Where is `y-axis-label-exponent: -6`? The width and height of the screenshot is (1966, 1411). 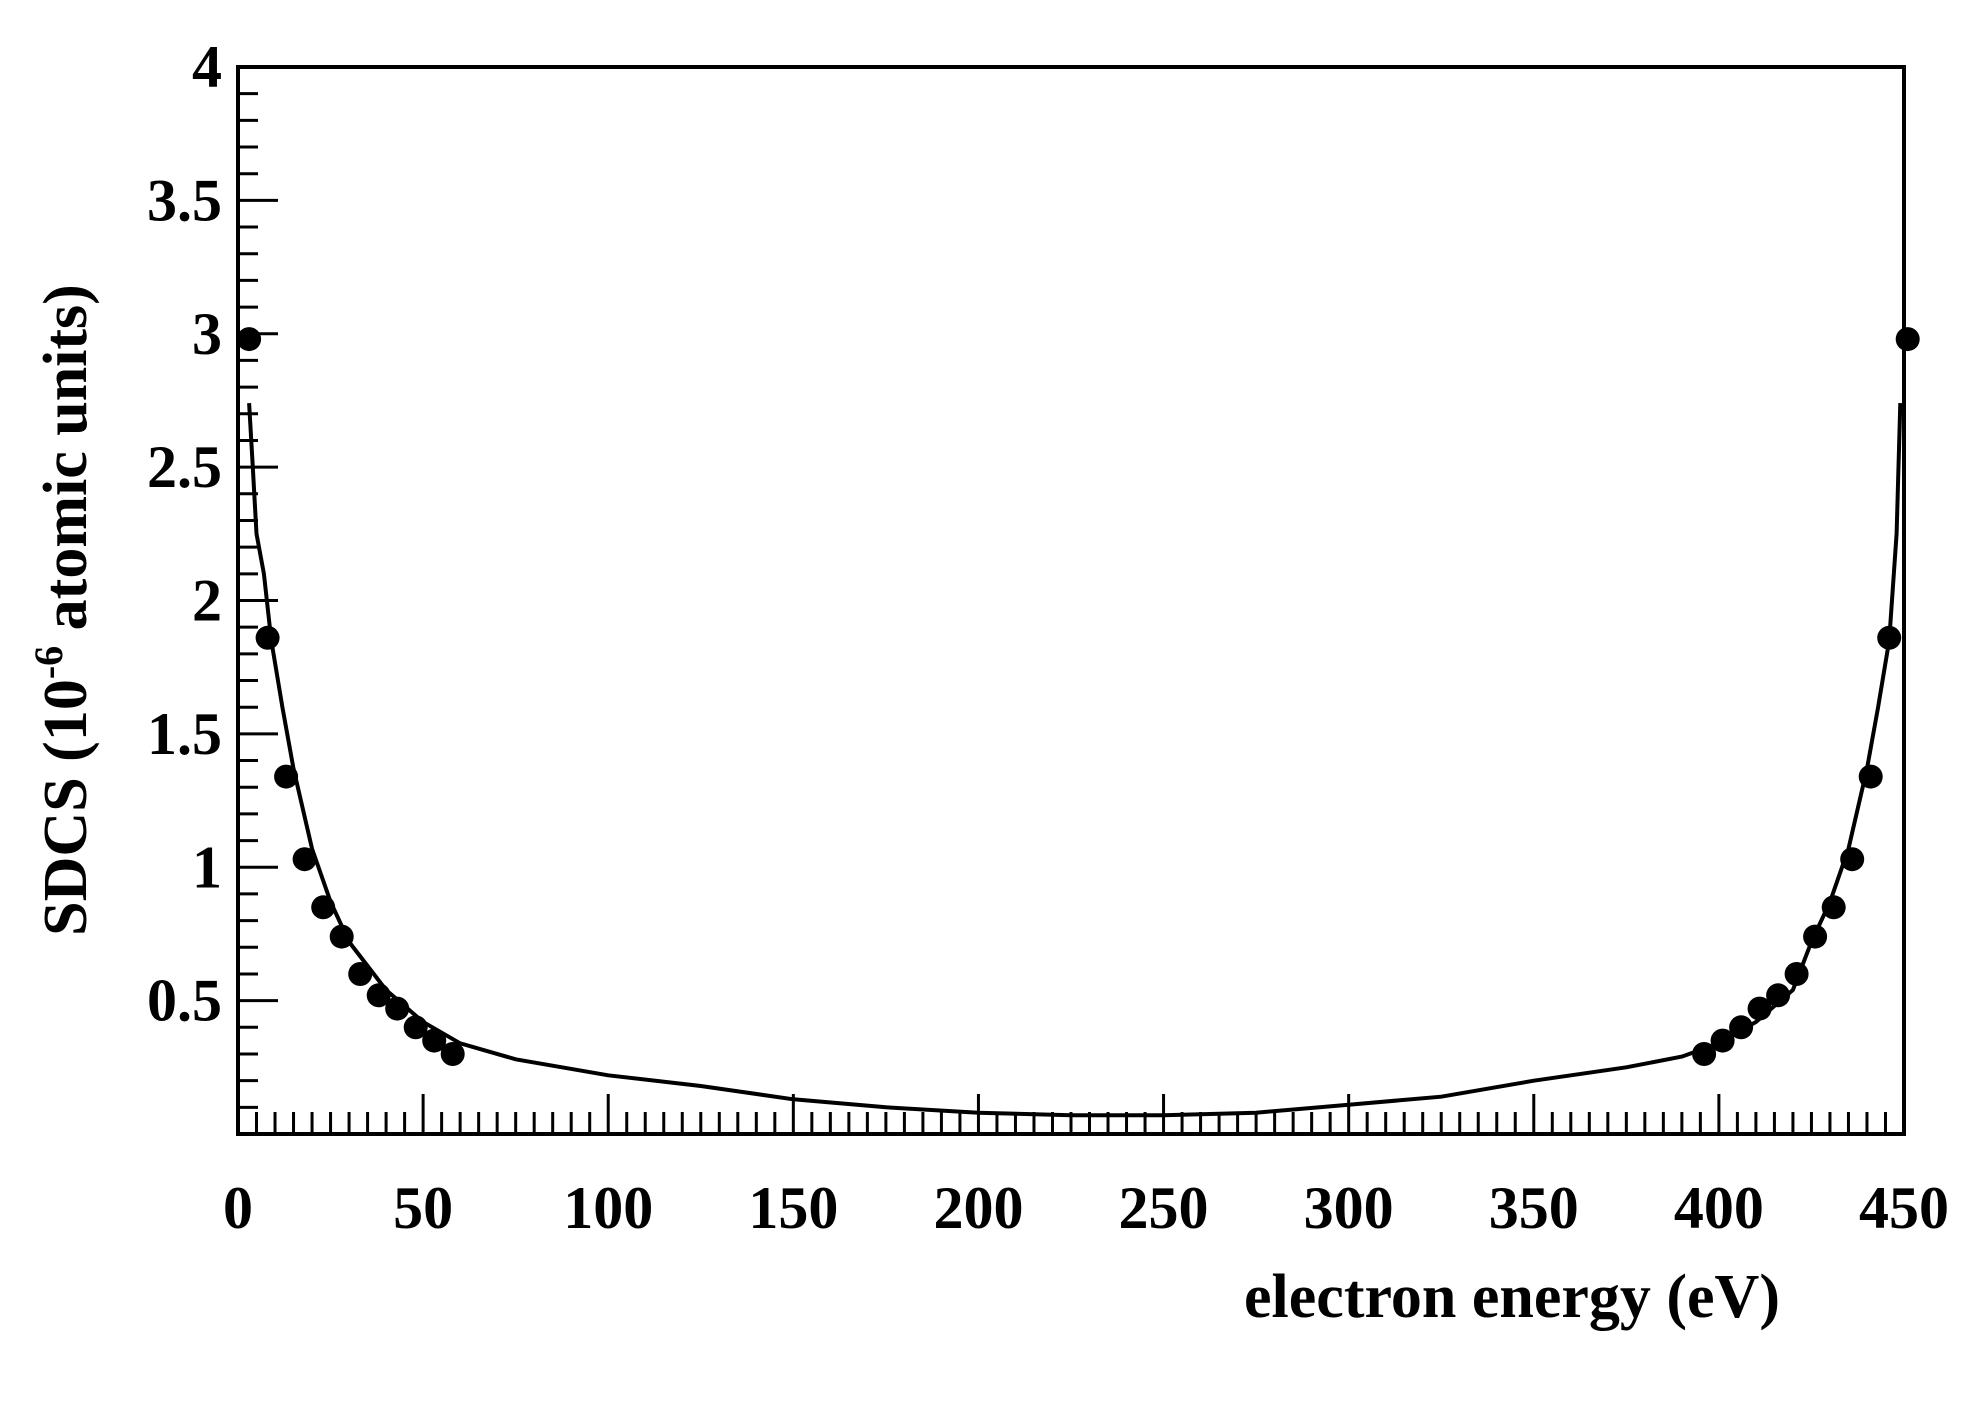
y-axis-label-exponent: -6 is located at coordinates (48, 662).